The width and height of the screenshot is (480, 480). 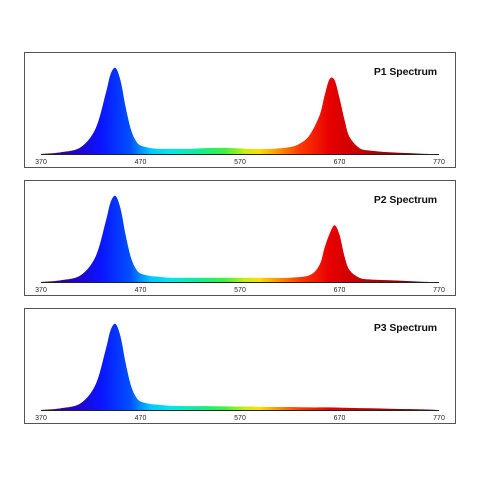 I want to click on chart-title: P1 Spectrum, so click(x=405, y=72).